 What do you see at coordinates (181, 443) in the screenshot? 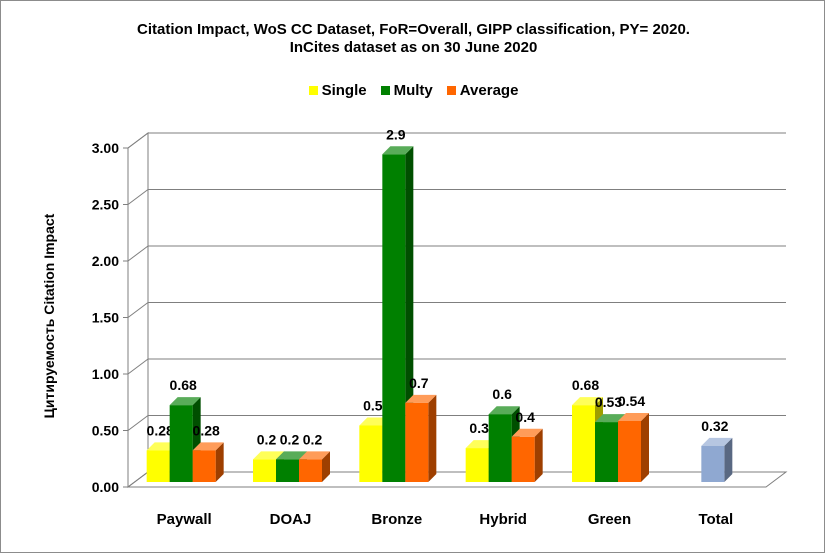
I see `bar-multy-paywall` at bounding box center [181, 443].